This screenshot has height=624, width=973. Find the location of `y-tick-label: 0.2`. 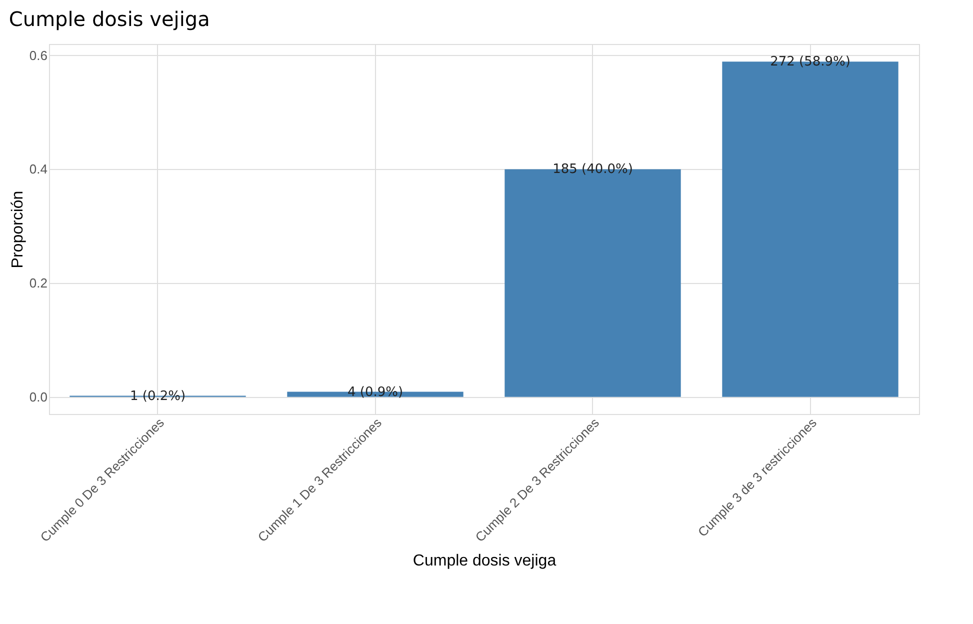

y-tick-label: 0.2 is located at coordinates (38, 283).